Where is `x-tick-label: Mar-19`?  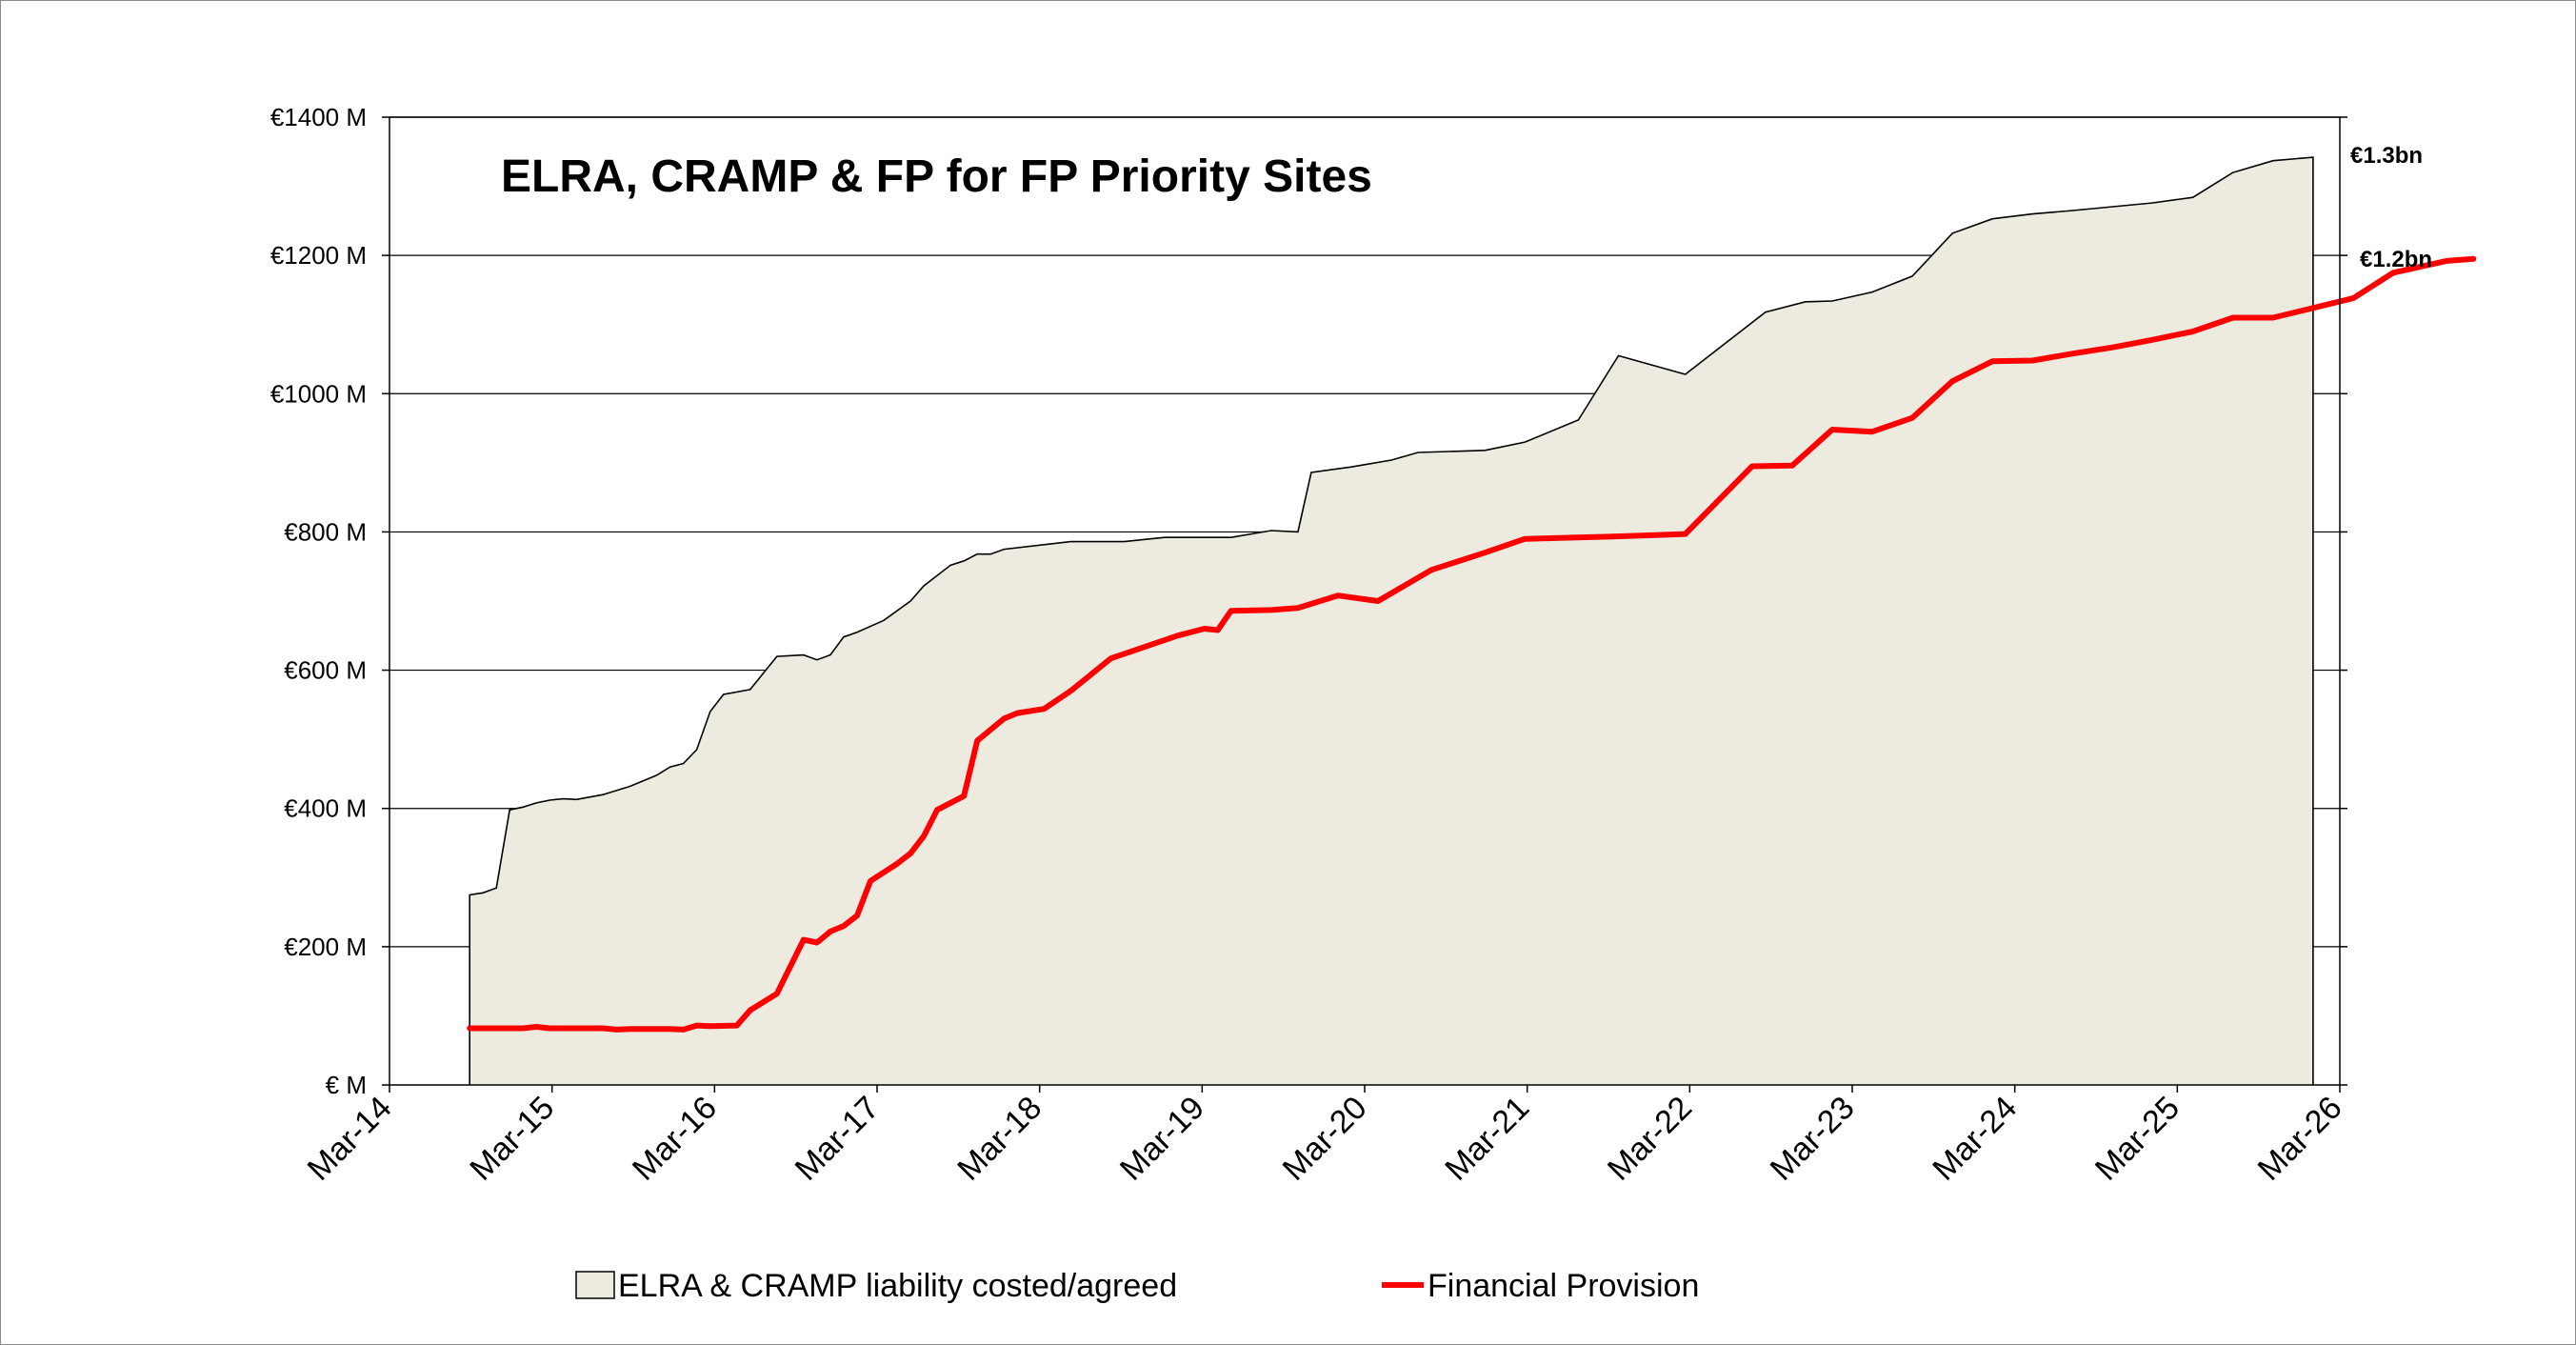
x-tick-label: Mar-19 is located at coordinates (1162, 1139).